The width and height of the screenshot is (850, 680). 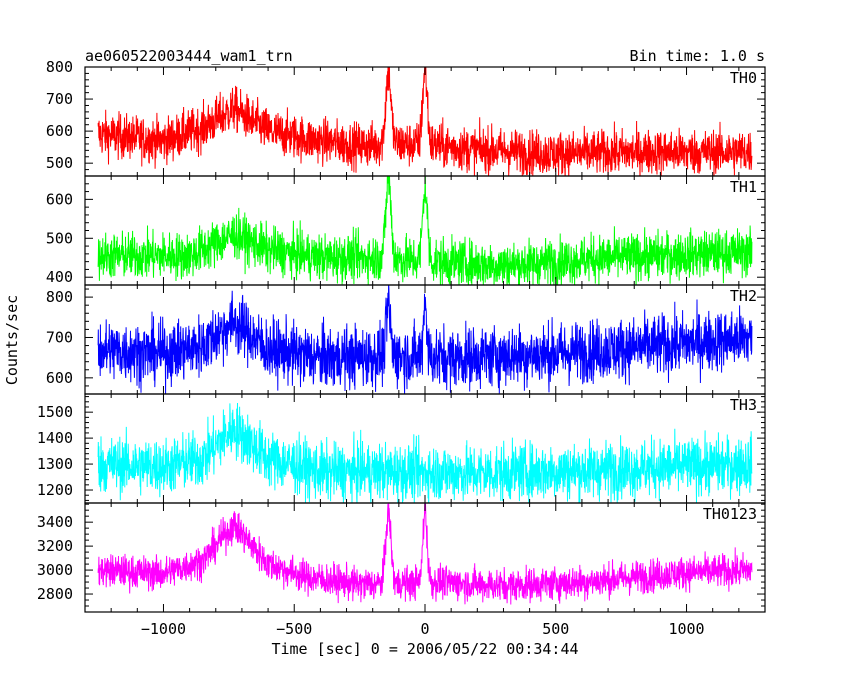 What do you see at coordinates (425, 230) in the screenshot?
I see `series-th1` at bounding box center [425, 230].